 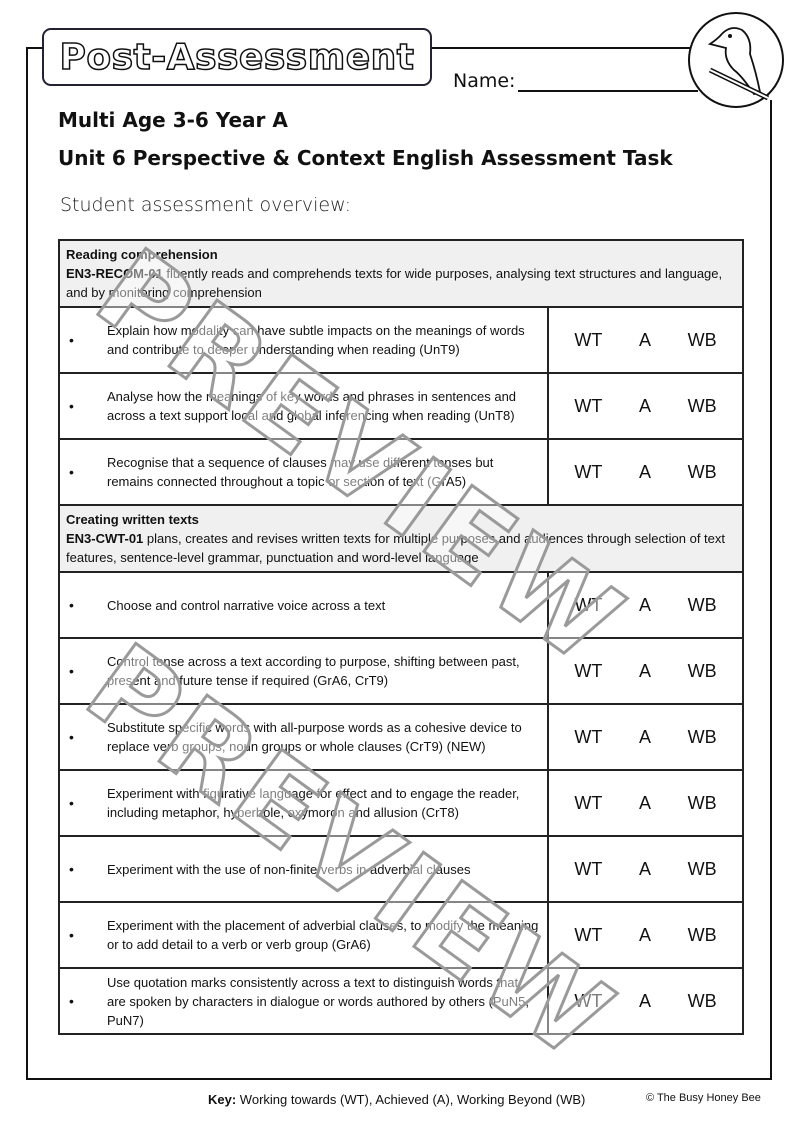 What do you see at coordinates (771, 590) in the screenshot?
I see `frame-border-right` at bounding box center [771, 590].